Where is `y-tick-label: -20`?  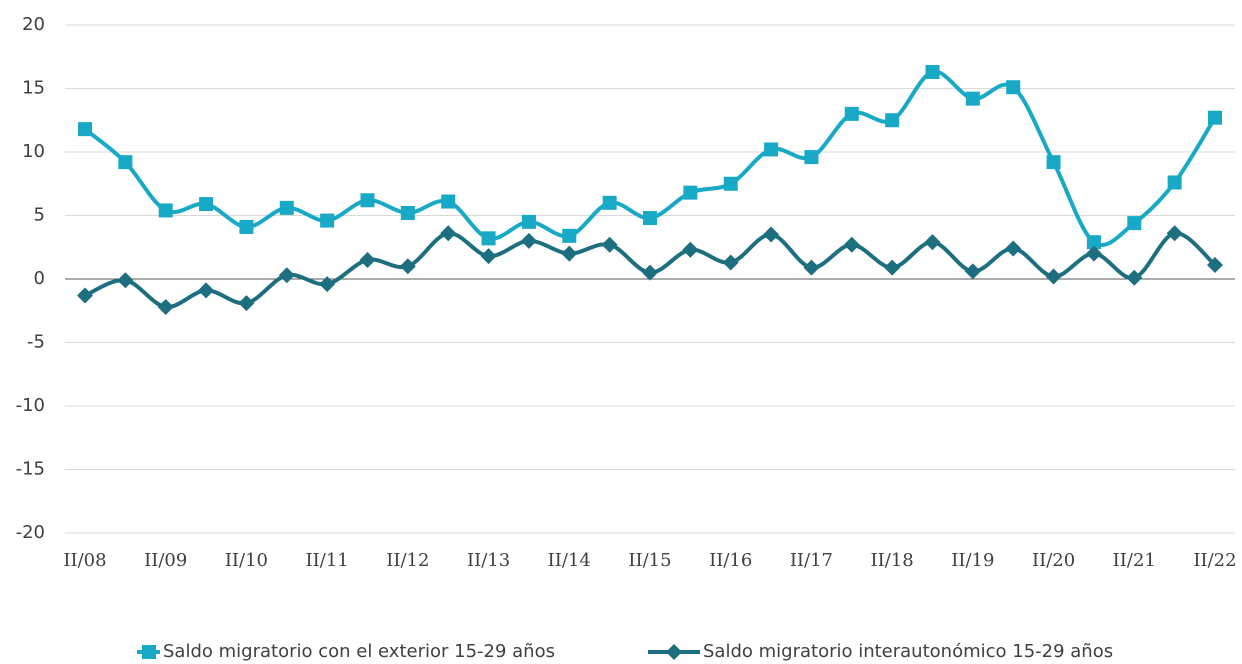
y-tick-label: -20 is located at coordinates (30, 532).